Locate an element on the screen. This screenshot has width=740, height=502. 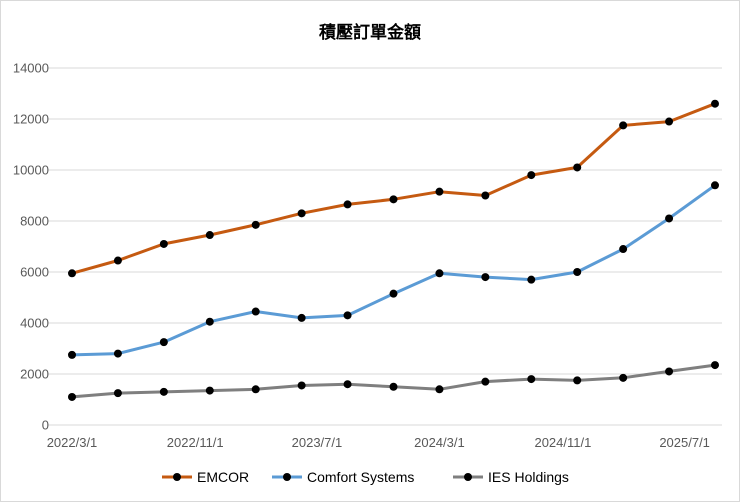
legend-item: Comfort Systems is located at coordinates (343, 477).